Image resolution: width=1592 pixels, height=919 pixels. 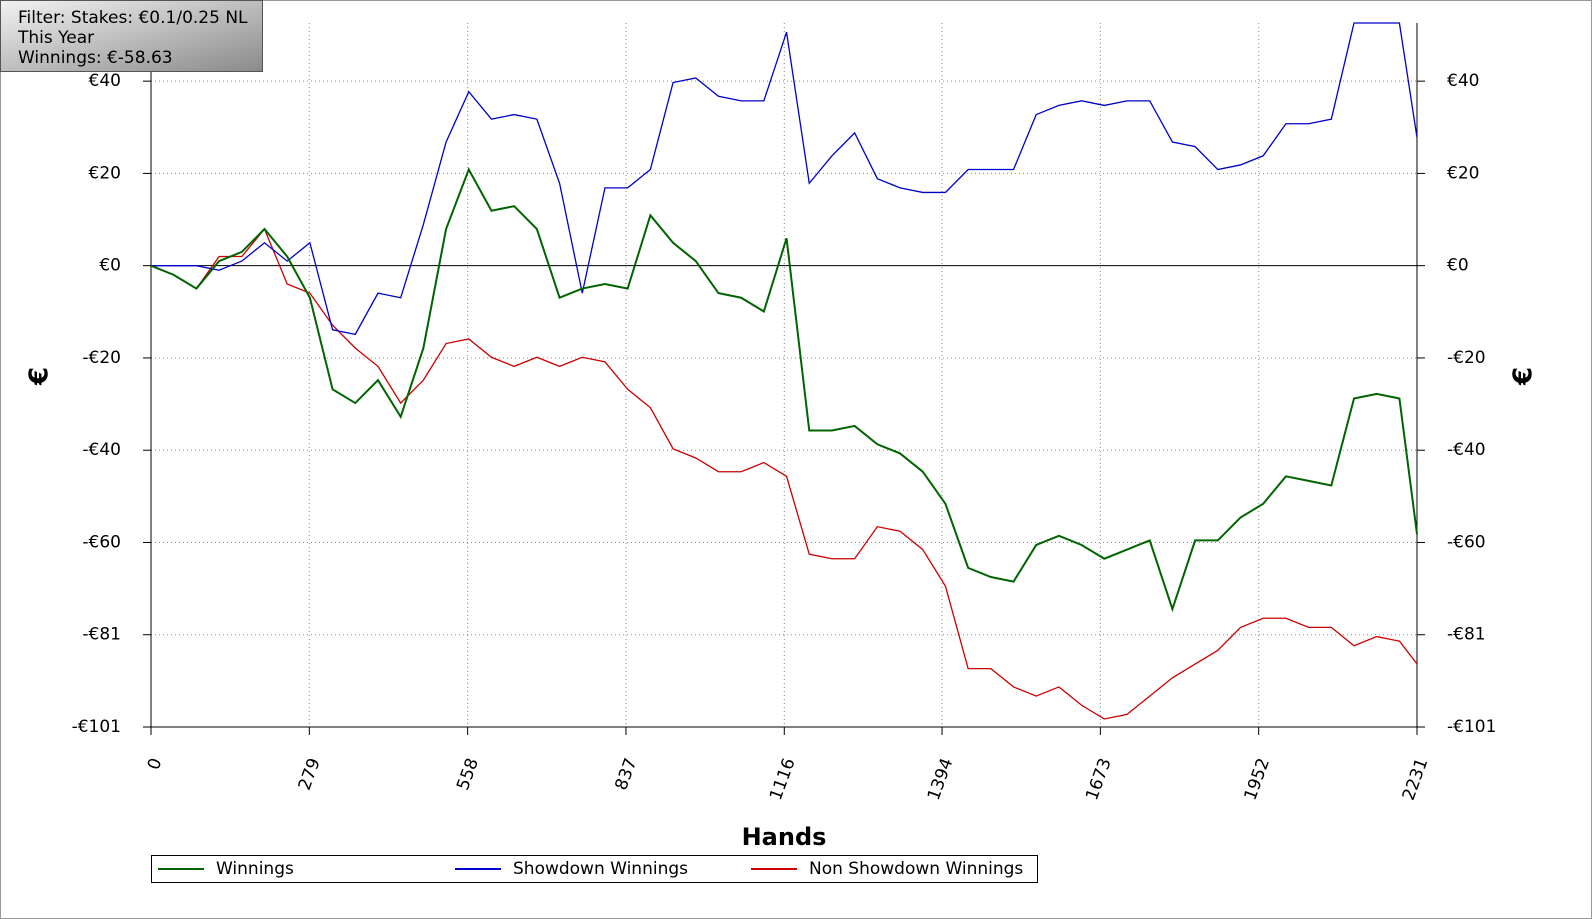 What do you see at coordinates (784, 837) in the screenshot?
I see `x-axis-label: Hands` at bounding box center [784, 837].